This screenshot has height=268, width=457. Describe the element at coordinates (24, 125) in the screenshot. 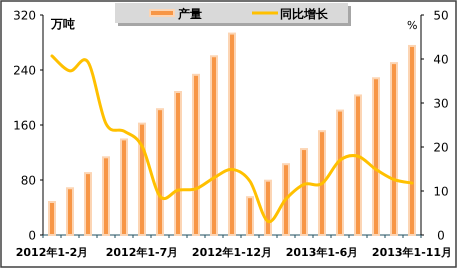

I see `y-tick-label: 160` at that location.